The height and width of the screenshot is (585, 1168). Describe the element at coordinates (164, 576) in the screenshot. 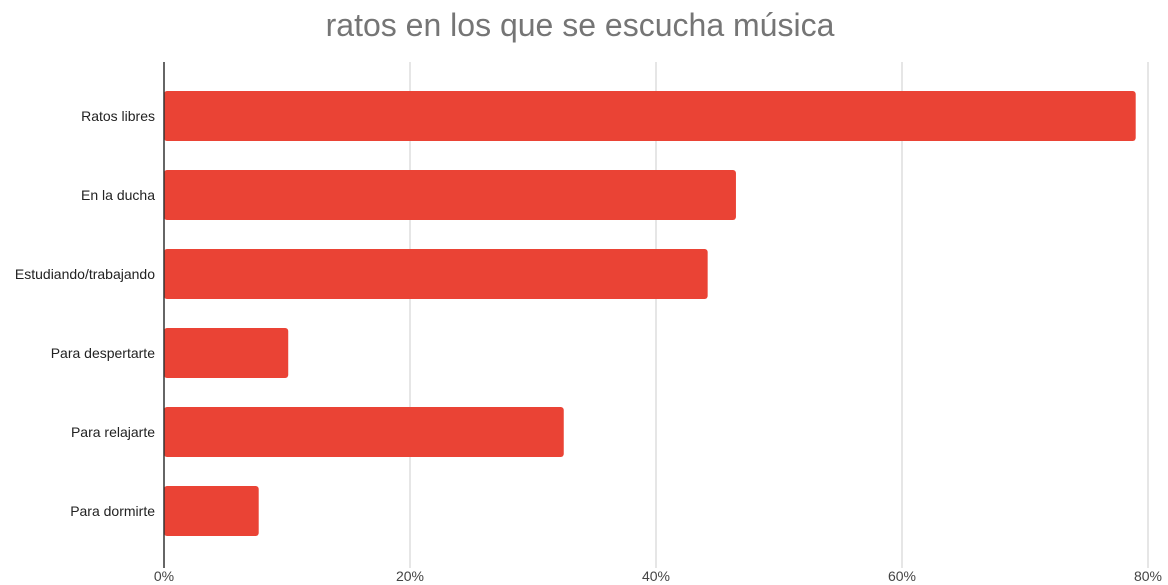

I see `x-tick-label: 0%` at that location.